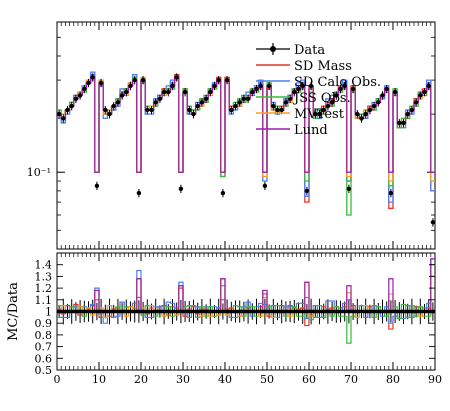 The width and height of the screenshot is (450, 411). What do you see at coordinates (44, 370) in the screenshot?
I see `ratio-y-tick-label: 0.5` at bounding box center [44, 370].